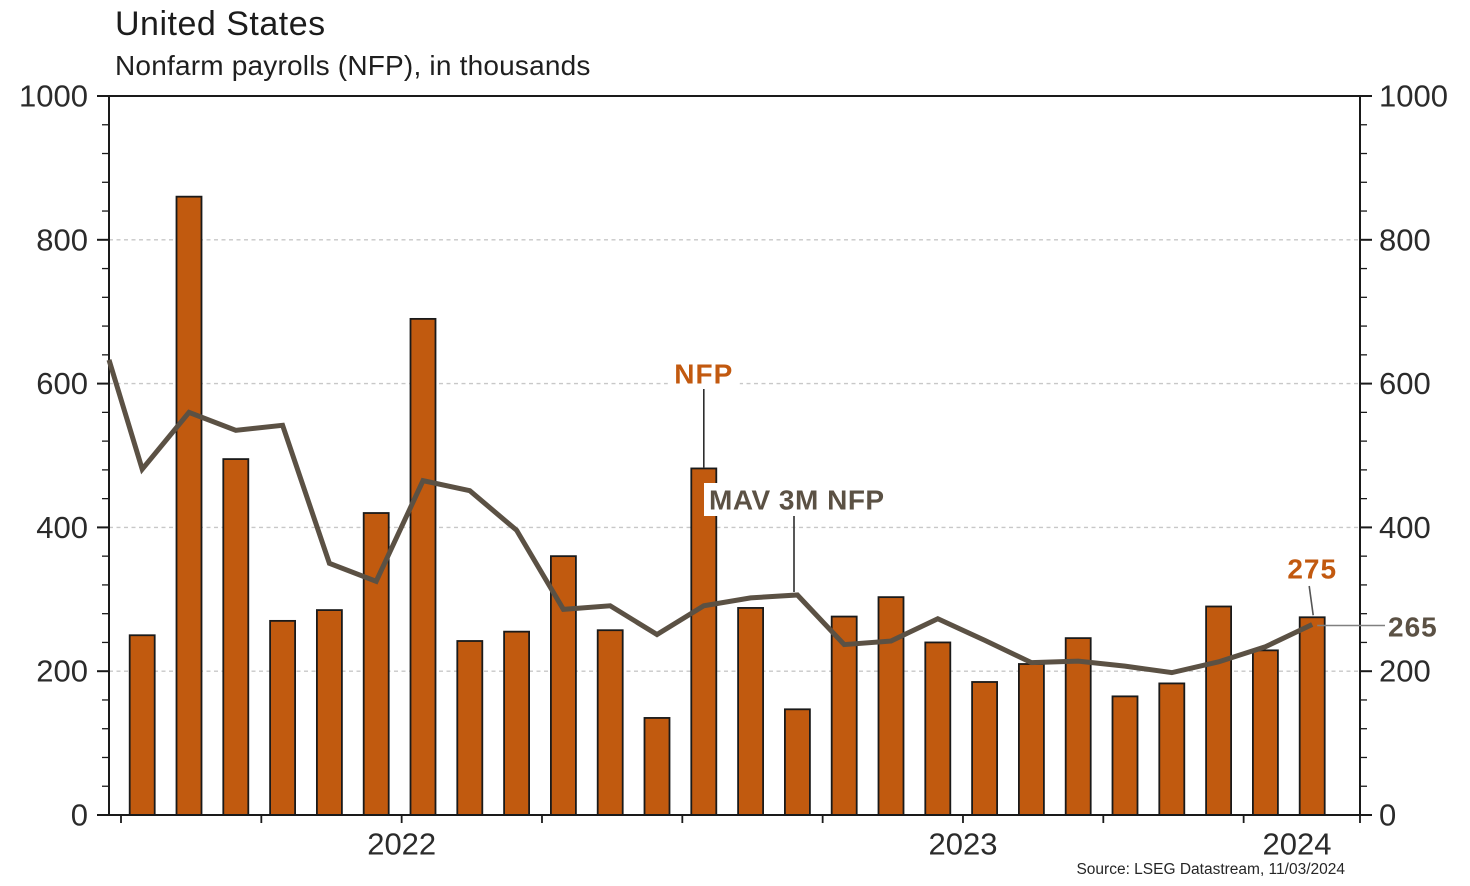 This screenshot has width=1470, height=886. Describe the element at coordinates (79, 815) in the screenshot. I see `y-axis-label-left-0: 0` at that location.